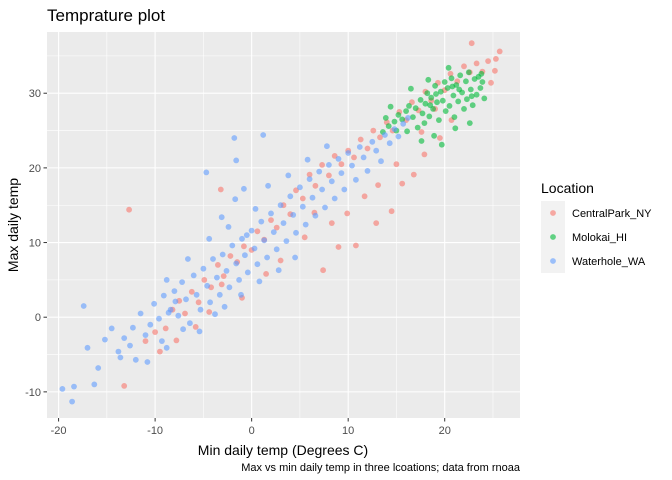 The width and height of the screenshot is (672, 480). What do you see at coordinates (59, 431) in the screenshot?
I see `x-tick-label: -20` at bounding box center [59, 431].